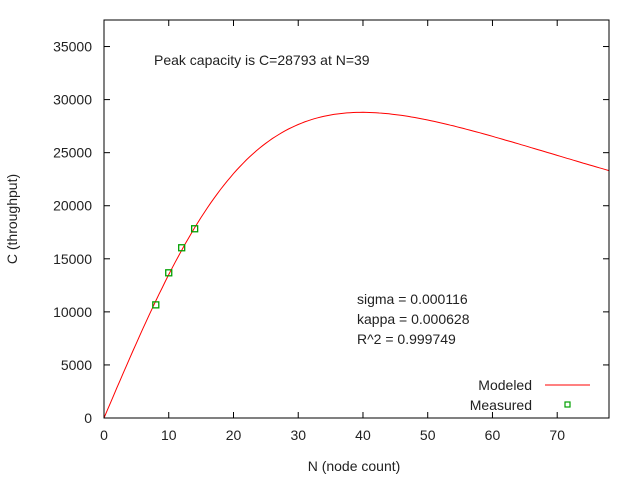 The image size is (640, 485). Describe the element at coordinates (76, 365) in the screenshot. I see `y-tick-label: 5000` at that location.